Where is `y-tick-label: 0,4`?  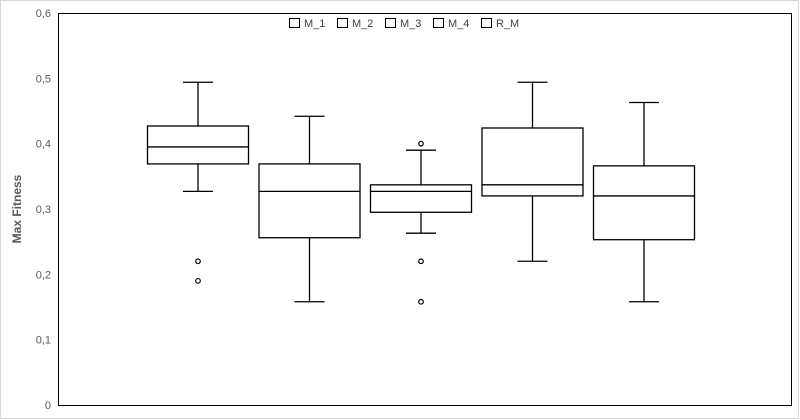 y-tick-label: 0,4 is located at coordinates (43, 145).